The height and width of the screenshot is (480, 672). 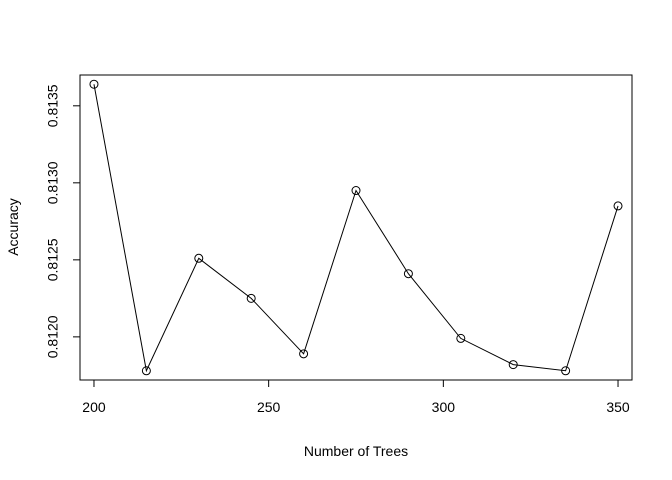 I want to click on y-axis-label: Accuracy, so click(x=13, y=227).